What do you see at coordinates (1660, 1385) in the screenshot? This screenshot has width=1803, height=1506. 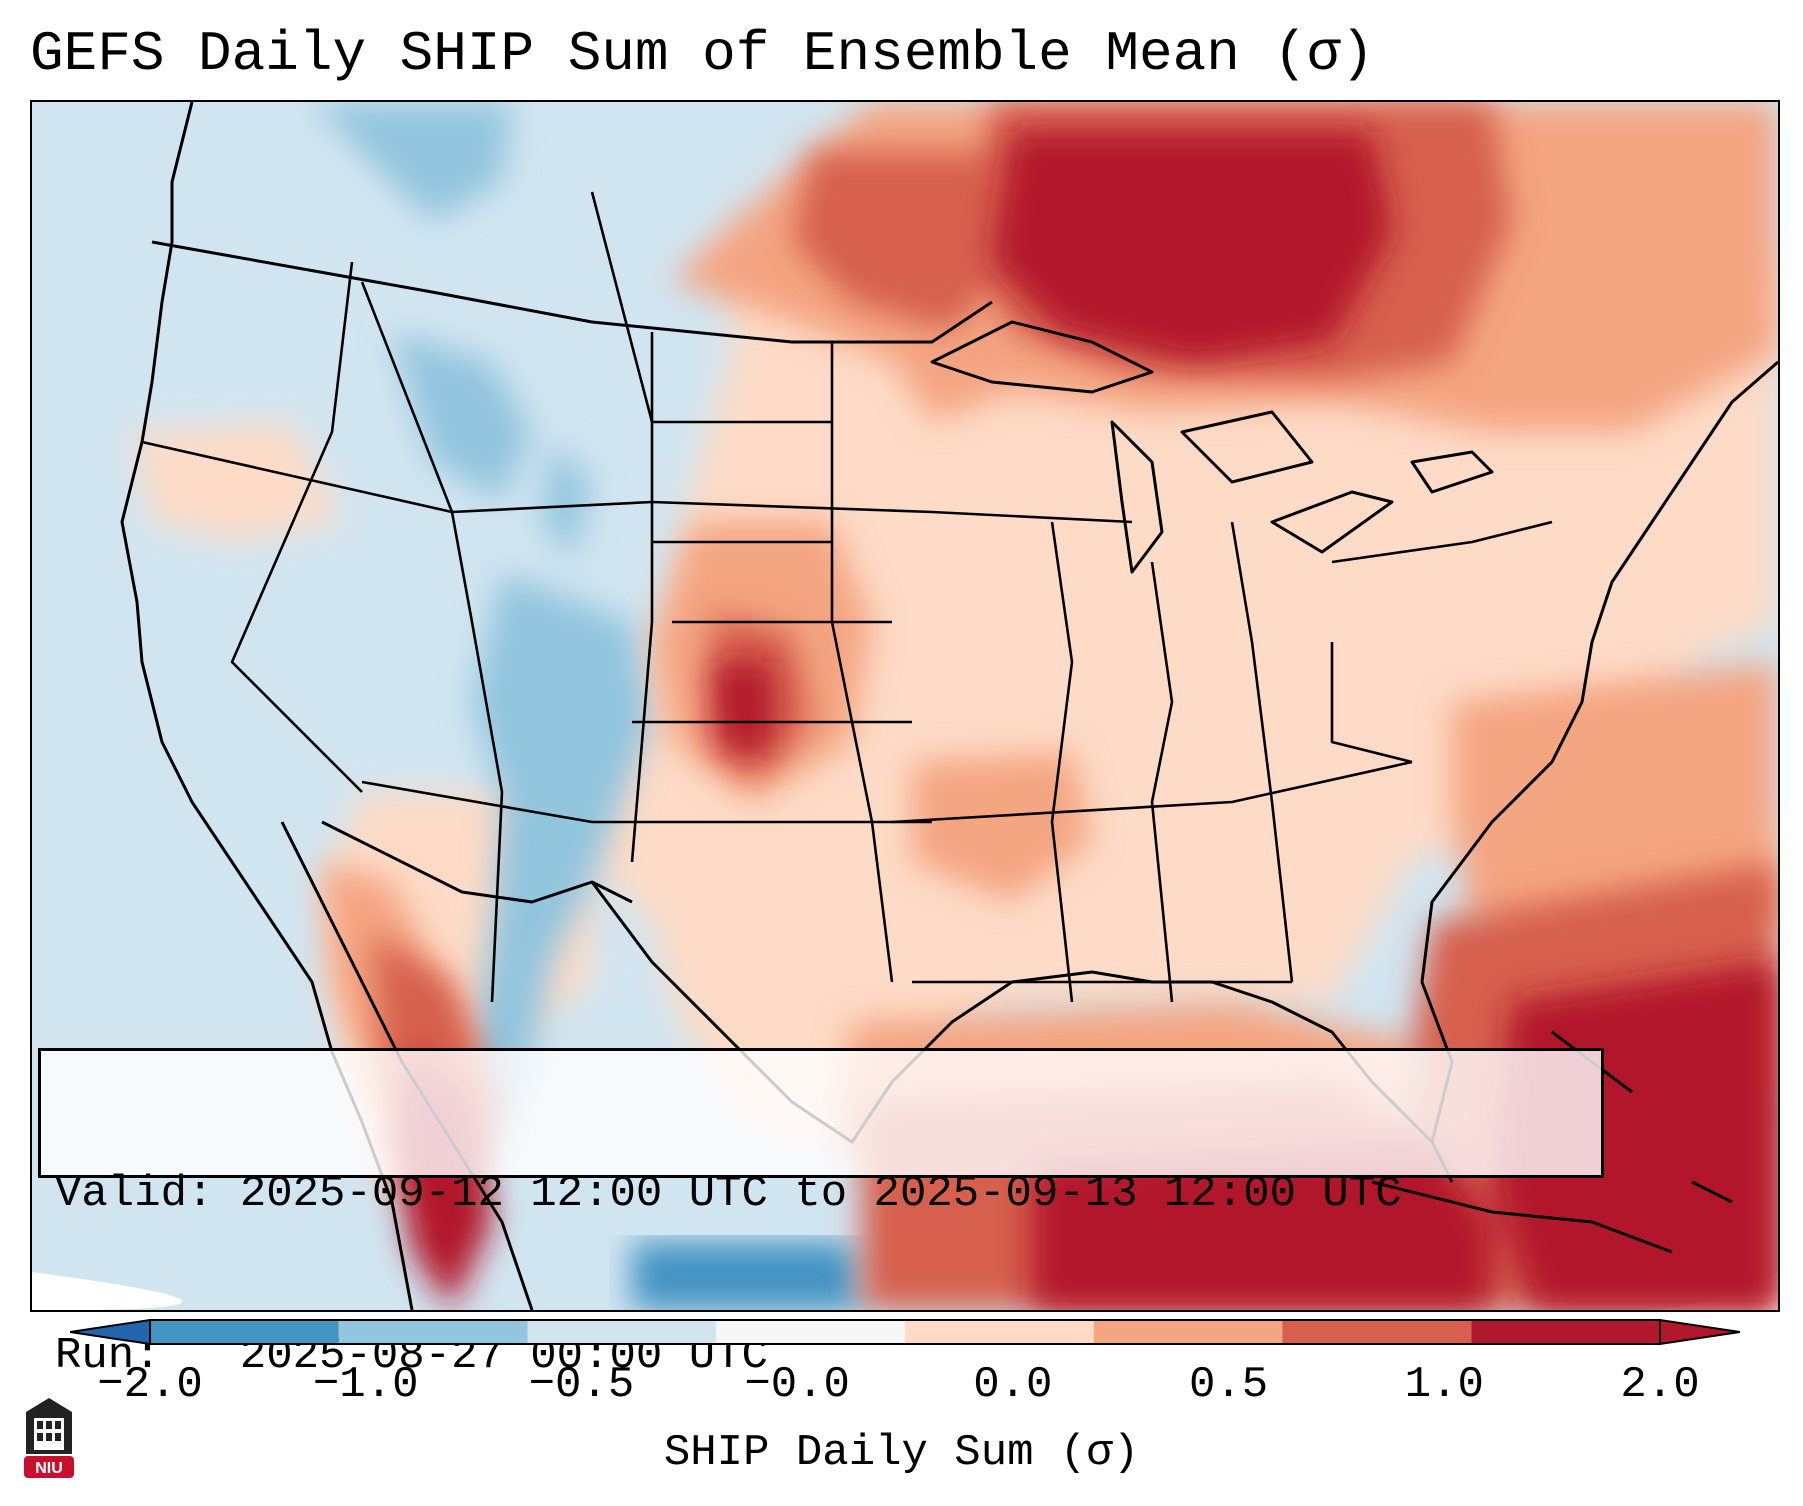 I see `colorbar-tick-label: 2.0` at bounding box center [1660, 1385].